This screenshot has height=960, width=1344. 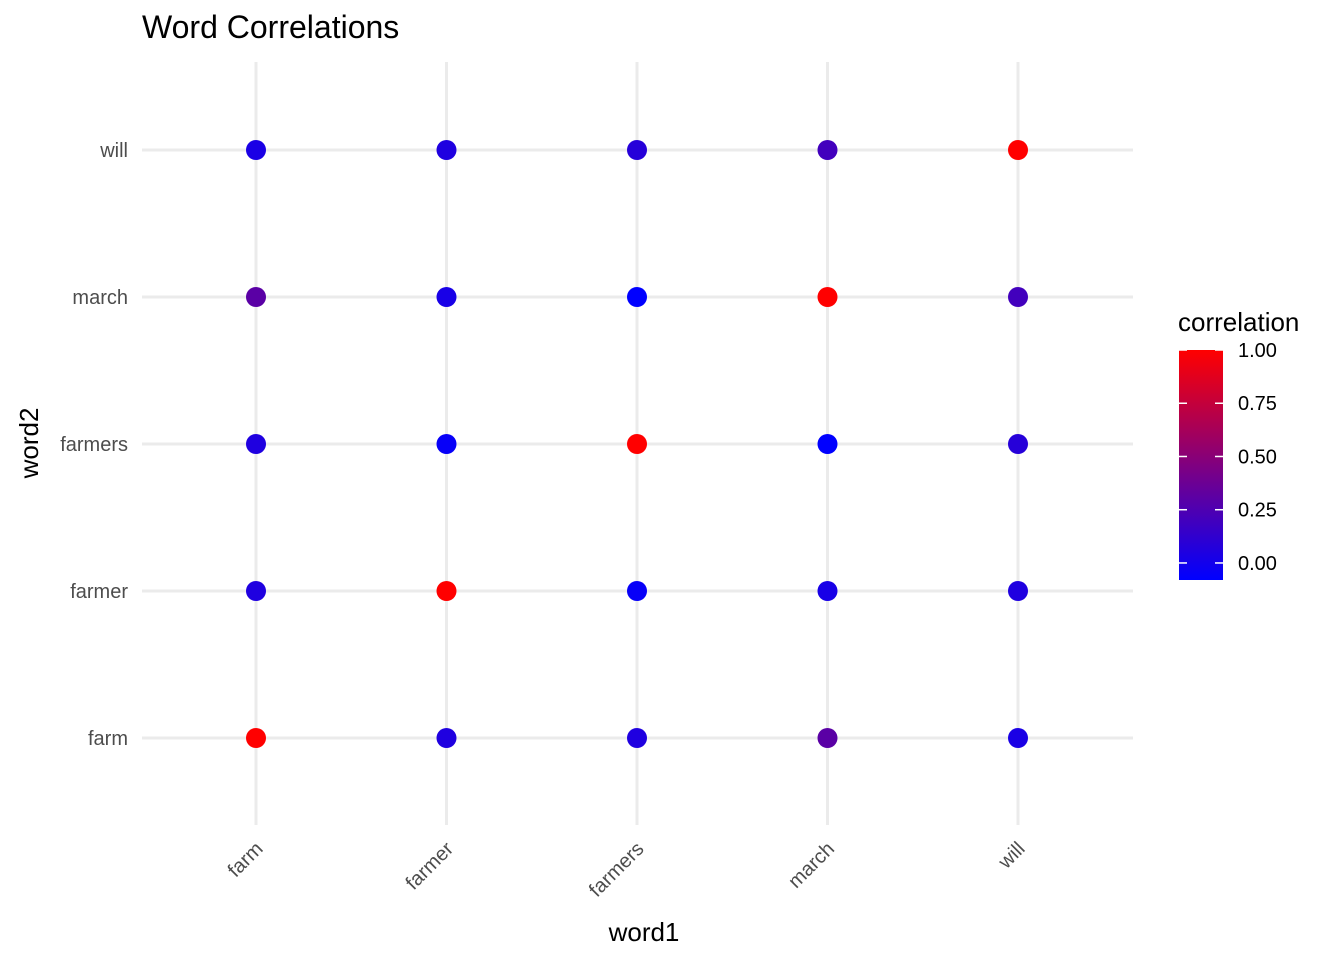 What do you see at coordinates (108, 739) in the screenshot?
I see `y-tick-label: farm` at bounding box center [108, 739].